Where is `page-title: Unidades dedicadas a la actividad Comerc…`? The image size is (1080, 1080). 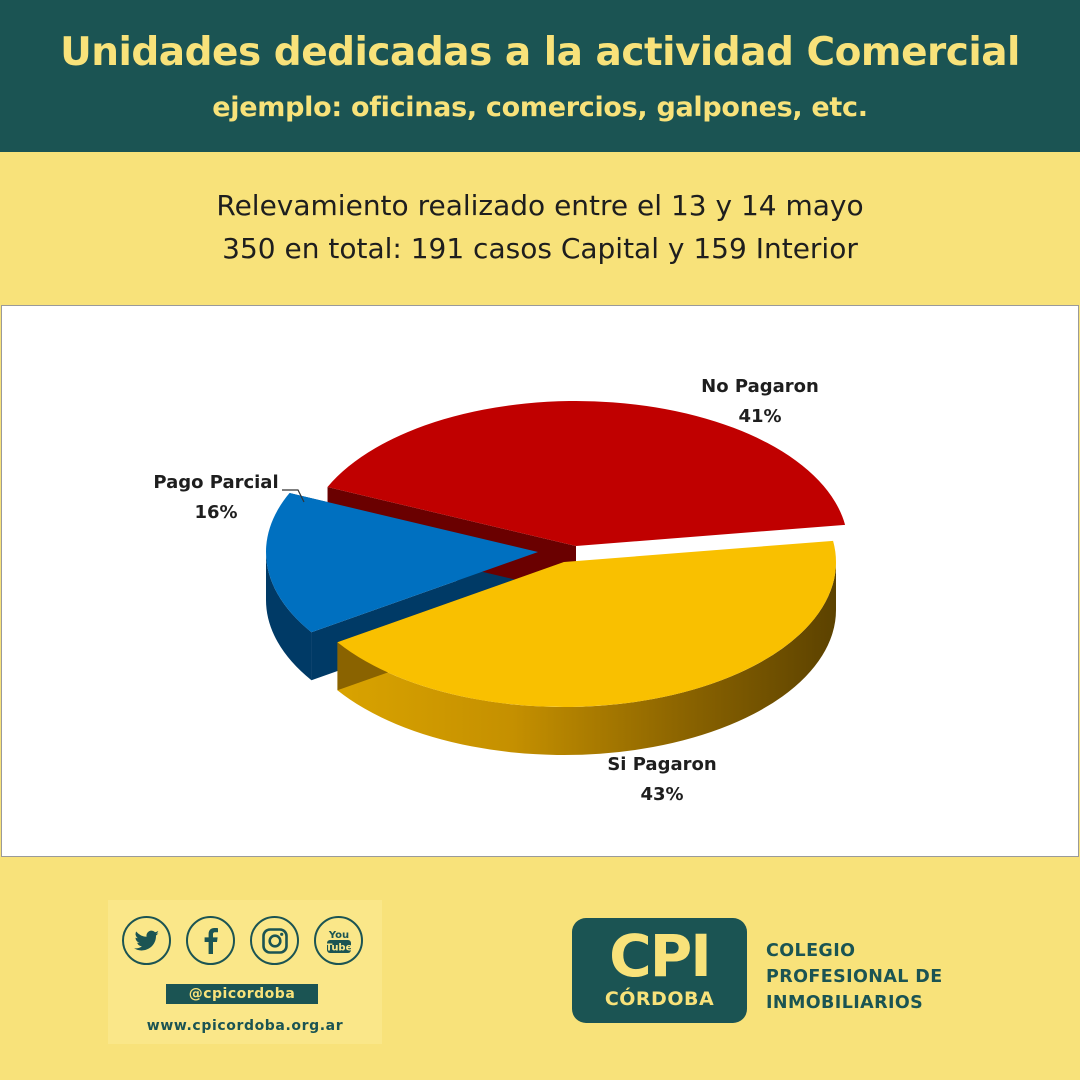
page-title: Unidades dedicadas a la actividad Comerc… is located at coordinates (540, 52).